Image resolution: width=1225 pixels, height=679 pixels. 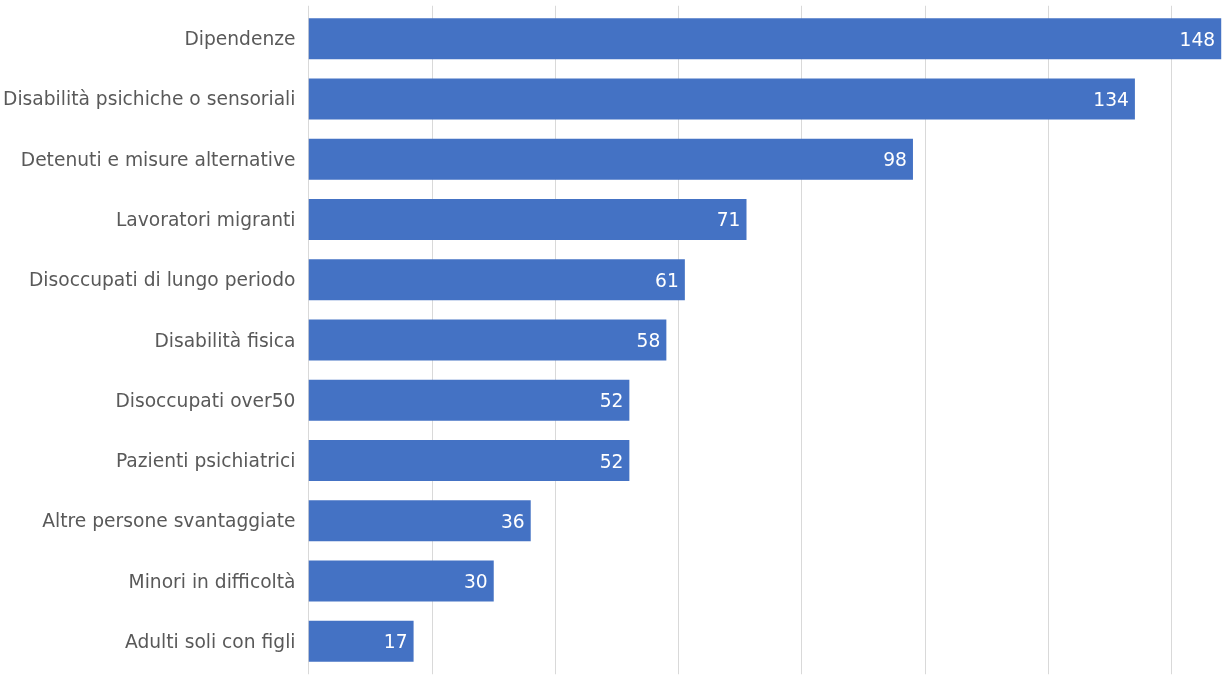 What do you see at coordinates (169, 521) in the screenshot?
I see `y-tick-label: Altre persone svantaggiate` at bounding box center [169, 521].